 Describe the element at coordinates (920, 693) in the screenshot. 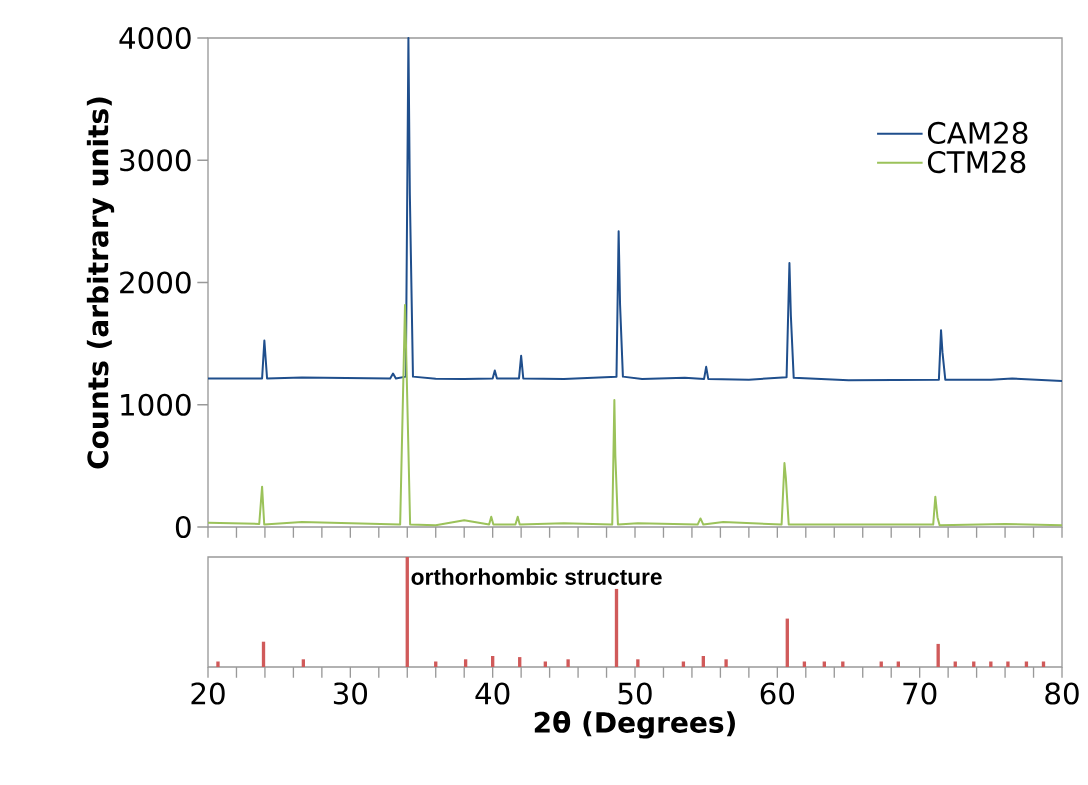

I see `x-tick-label: 70` at that location.